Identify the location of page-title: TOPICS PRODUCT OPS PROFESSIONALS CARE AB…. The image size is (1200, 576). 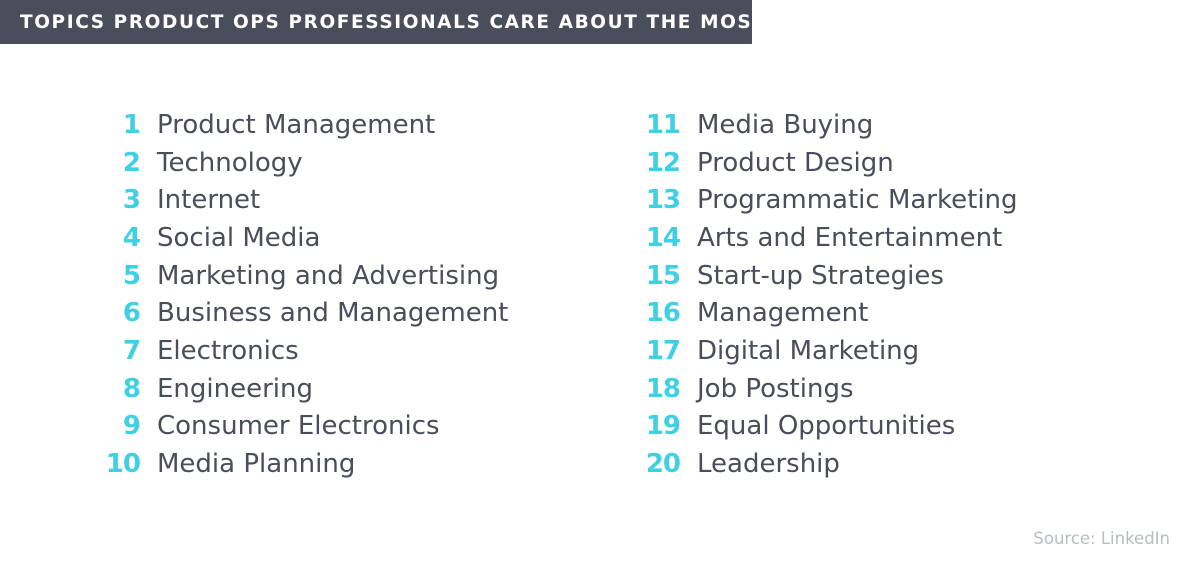
(393, 22).